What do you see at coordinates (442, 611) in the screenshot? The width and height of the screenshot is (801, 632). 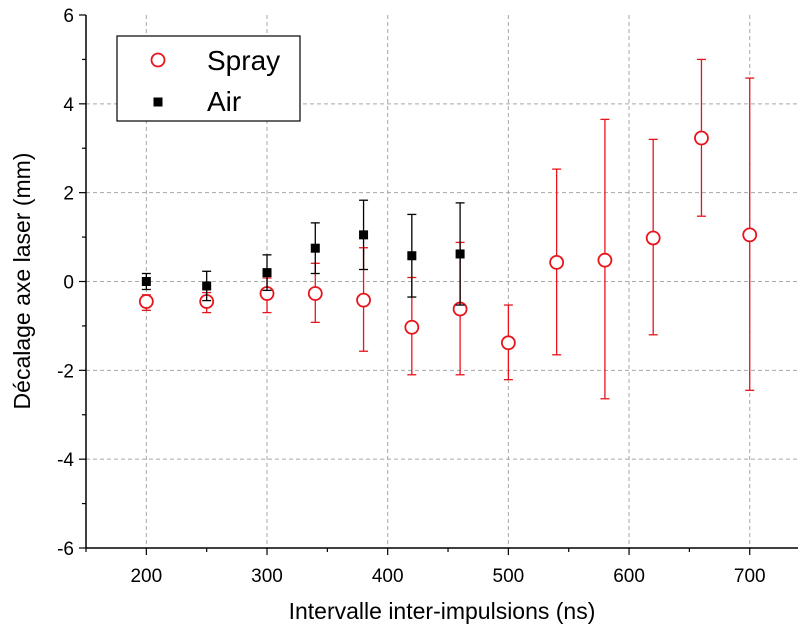 I see `x-axis-title: Intervalle inter-impulsions (ns)` at bounding box center [442, 611].